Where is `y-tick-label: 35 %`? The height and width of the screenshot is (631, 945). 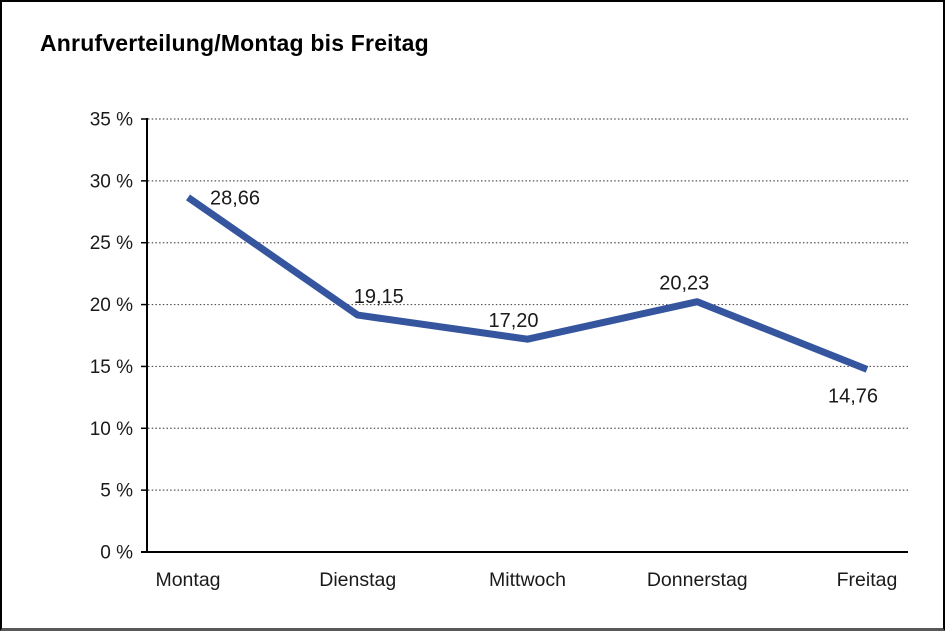
y-tick-label: 35 % is located at coordinates (111, 120).